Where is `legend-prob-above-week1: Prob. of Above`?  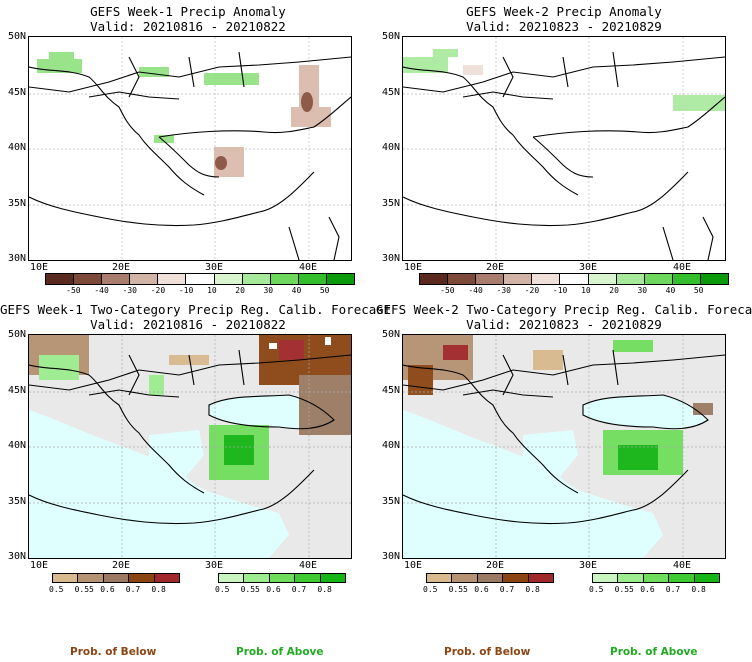 legend-prob-above-week1: Prob. of Above is located at coordinates (280, 652).